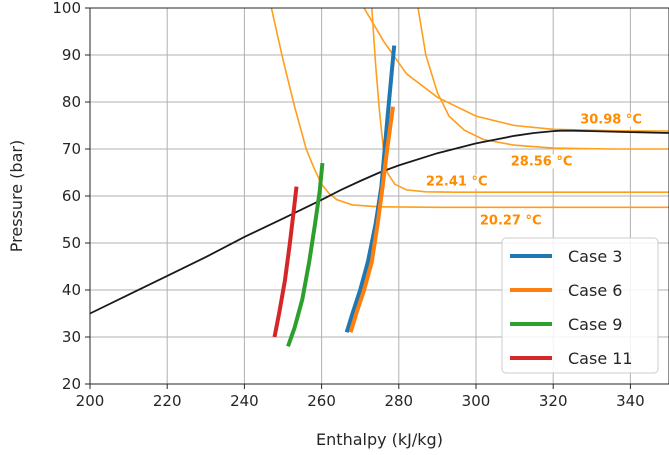  I want to click on isotherm-label: 22.41 °C, so click(457, 182).